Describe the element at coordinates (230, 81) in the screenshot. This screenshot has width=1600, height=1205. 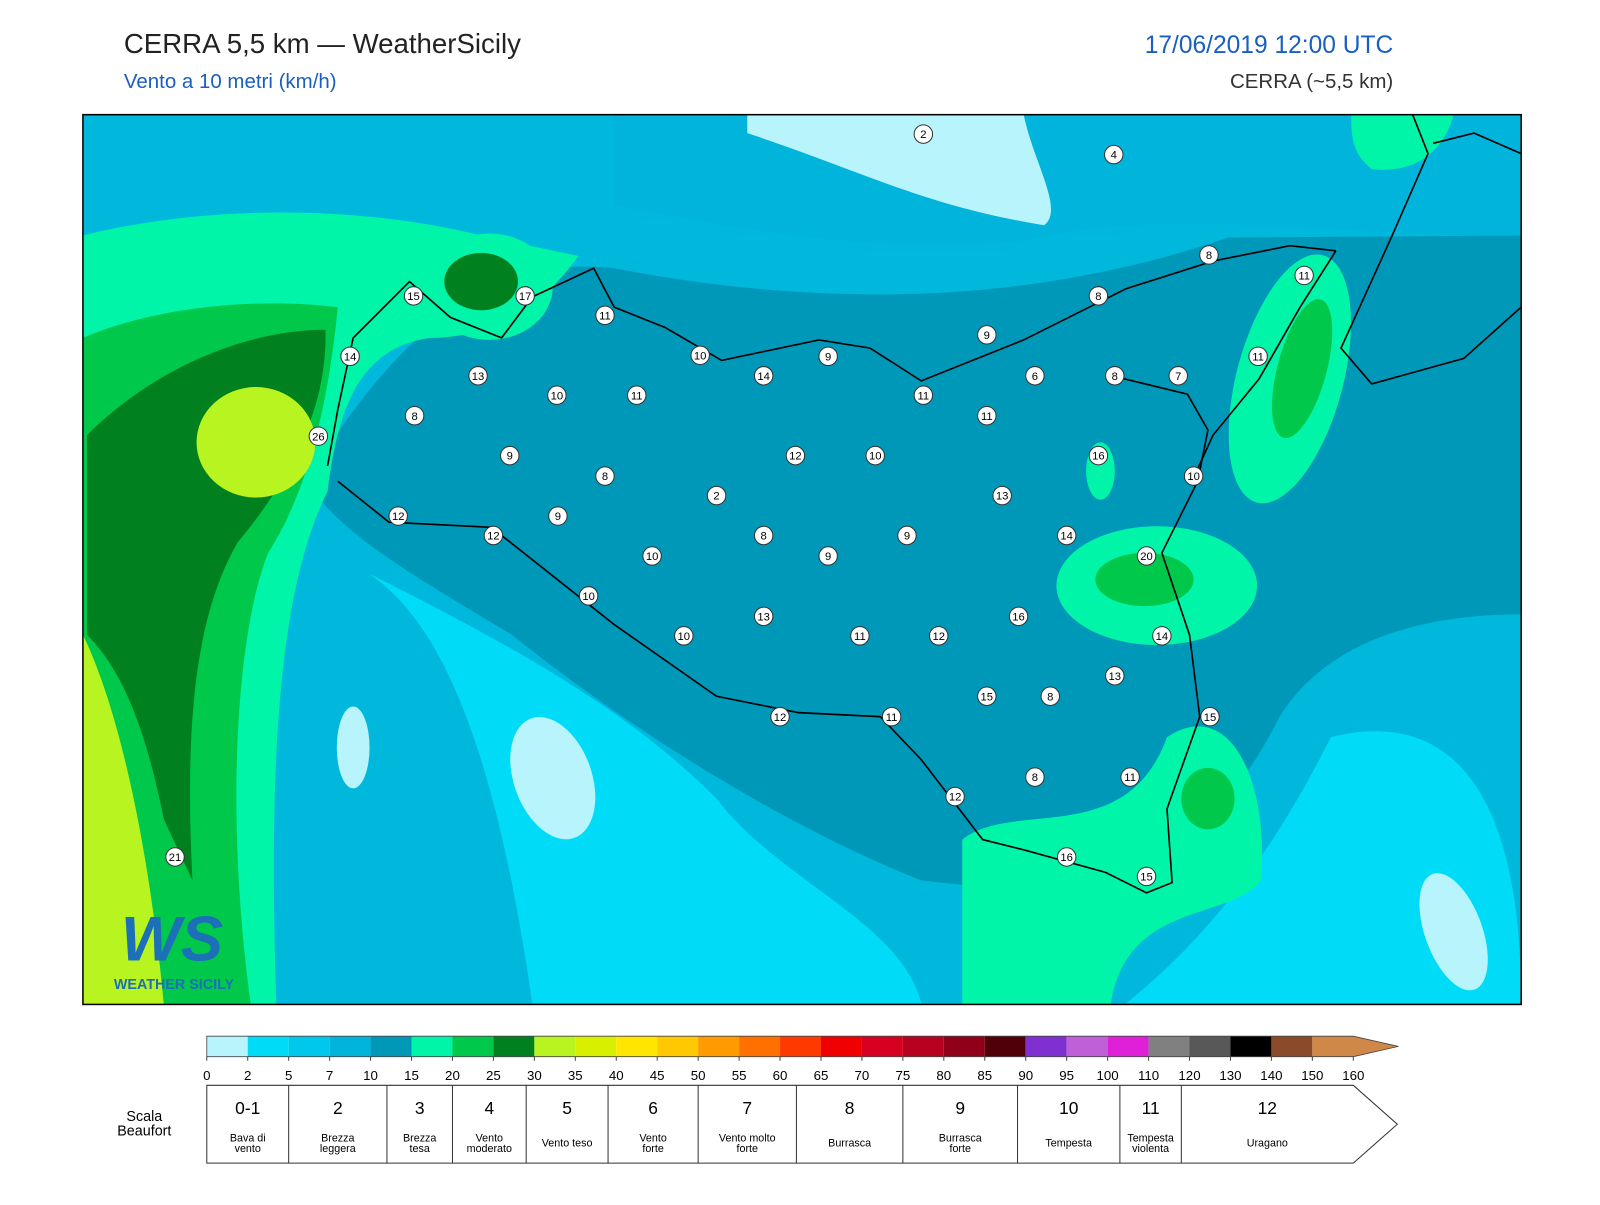
I see `subtitle: Vento a 10 metri (km/h)` at that location.